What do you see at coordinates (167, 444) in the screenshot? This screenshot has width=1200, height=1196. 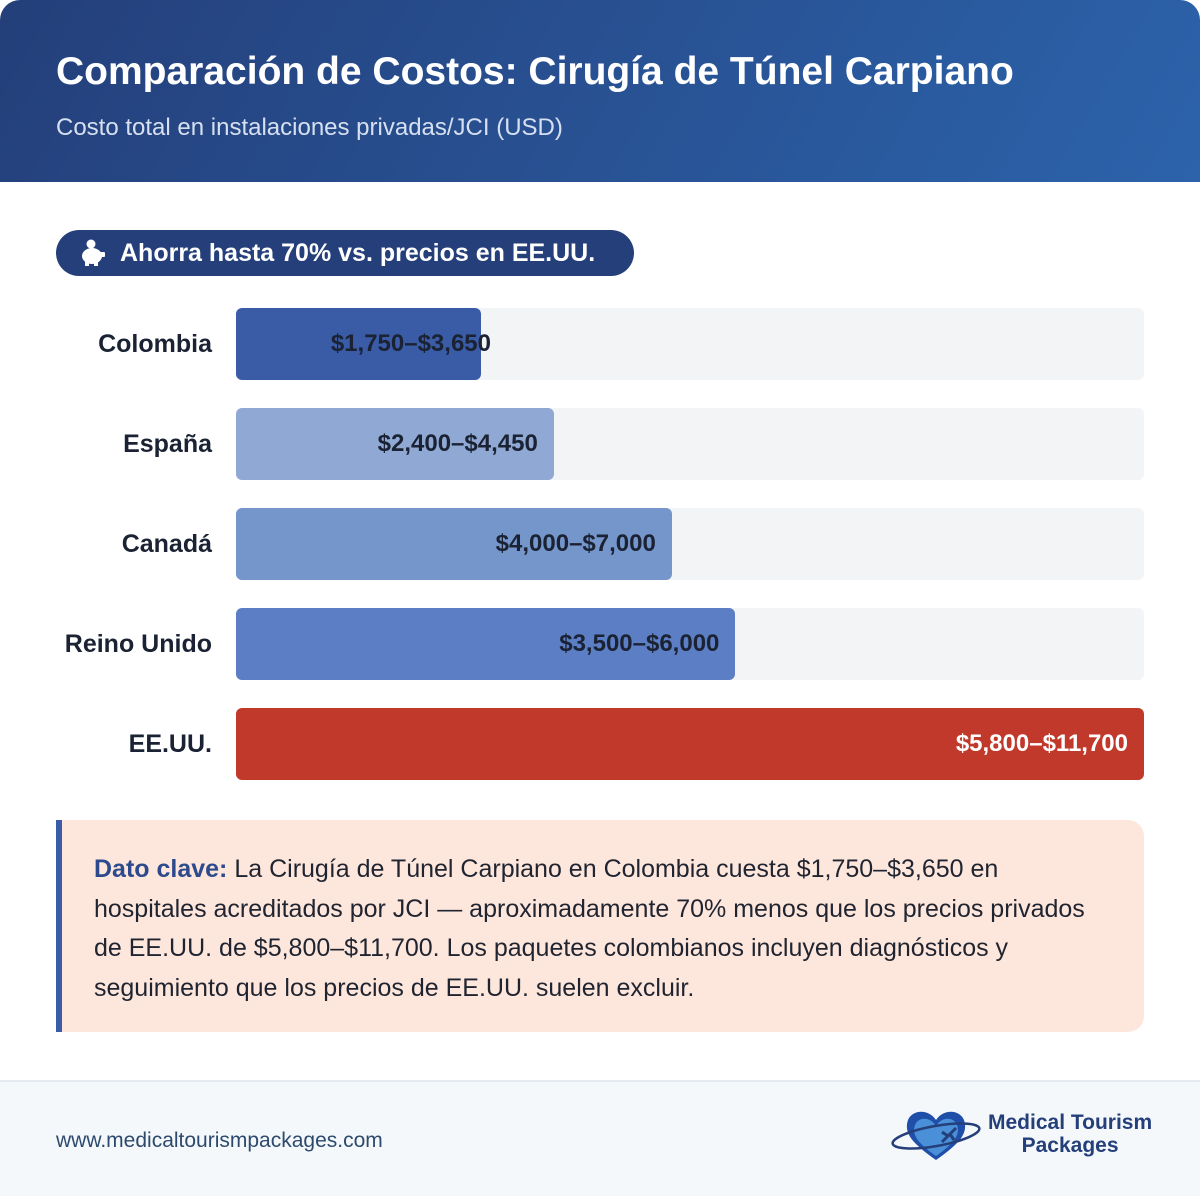 I see `category-label: España` at bounding box center [167, 444].